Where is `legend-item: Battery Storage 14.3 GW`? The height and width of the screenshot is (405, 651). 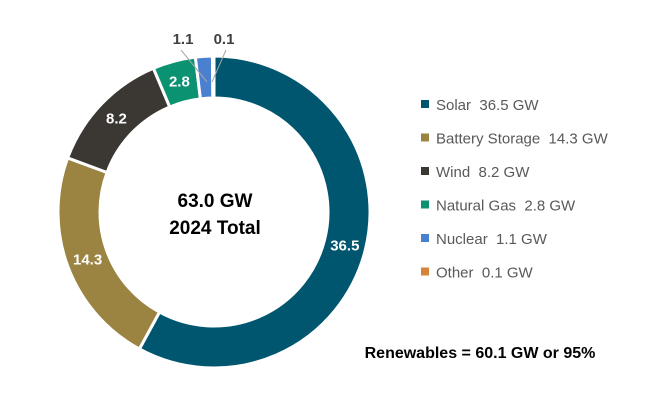 legend-item: Battery Storage 14.3 GW is located at coordinates (522, 139).